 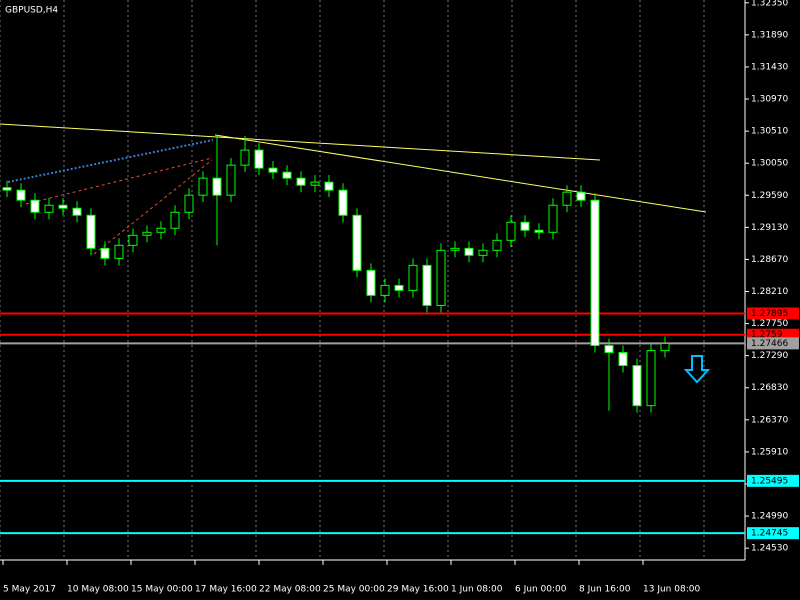 I want to click on y-tick-label: 1.31430, so click(x=769, y=67).